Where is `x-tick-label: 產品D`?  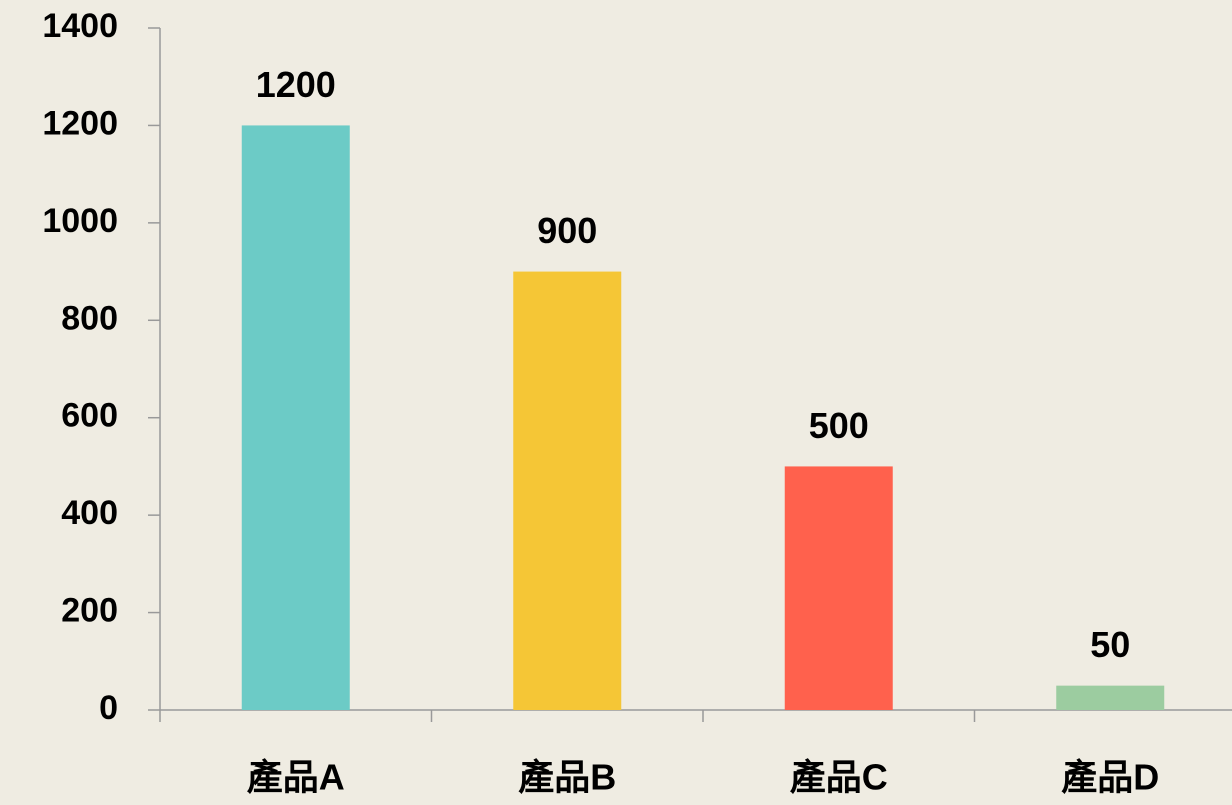
x-tick-label: 產品D is located at coordinates (1110, 777).